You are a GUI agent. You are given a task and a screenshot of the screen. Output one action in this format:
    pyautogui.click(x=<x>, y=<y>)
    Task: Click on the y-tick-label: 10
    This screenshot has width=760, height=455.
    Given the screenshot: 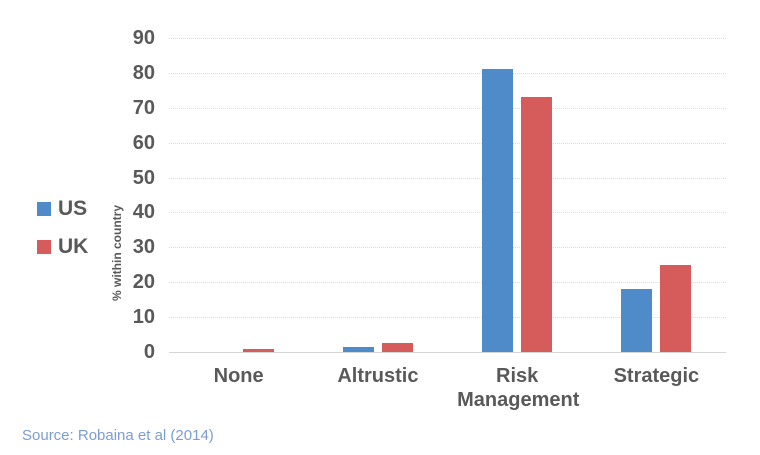 What is the action you would take?
    pyautogui.click(x=143, y=317)
    